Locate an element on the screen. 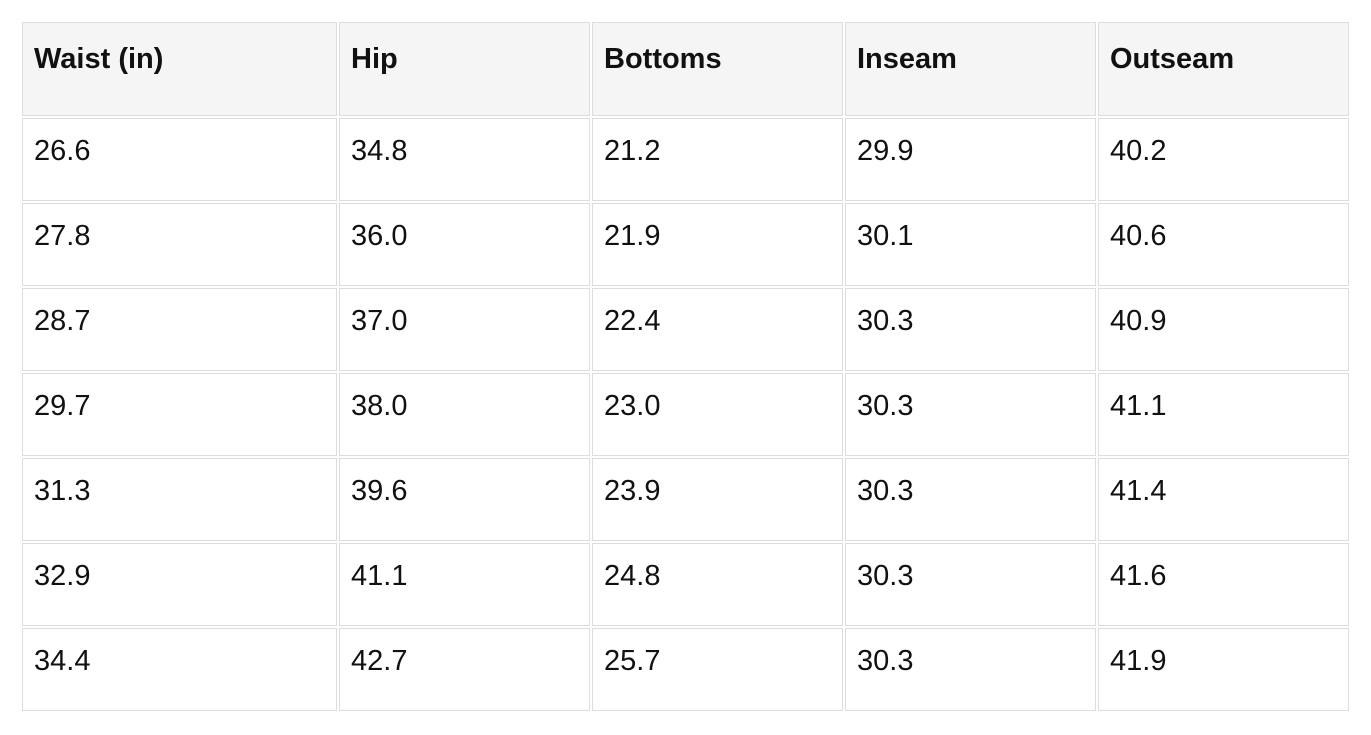 The image size is (1371, 735). table-row: 31.3 39.6 23.9 30.3 41.4 is located at coordinates (685, 499).